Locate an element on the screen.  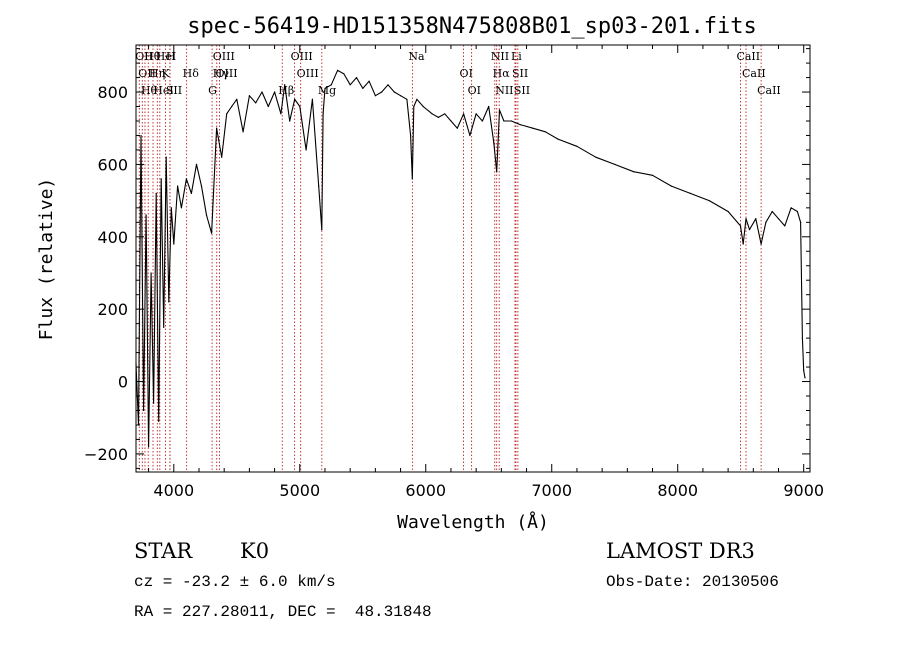
line-label-17-0: Mg is located at coordinates (327, 90).